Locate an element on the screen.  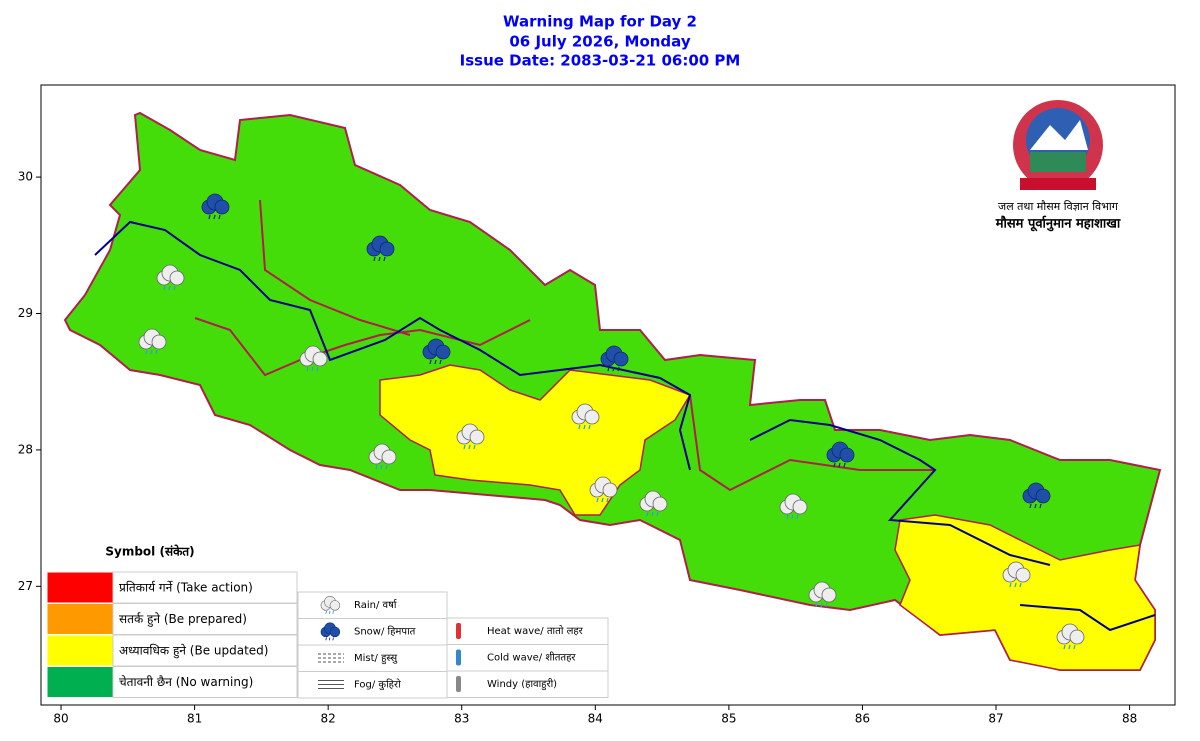
symbol-label: Rain/ वर्षा is located at coordinates (375, 605).